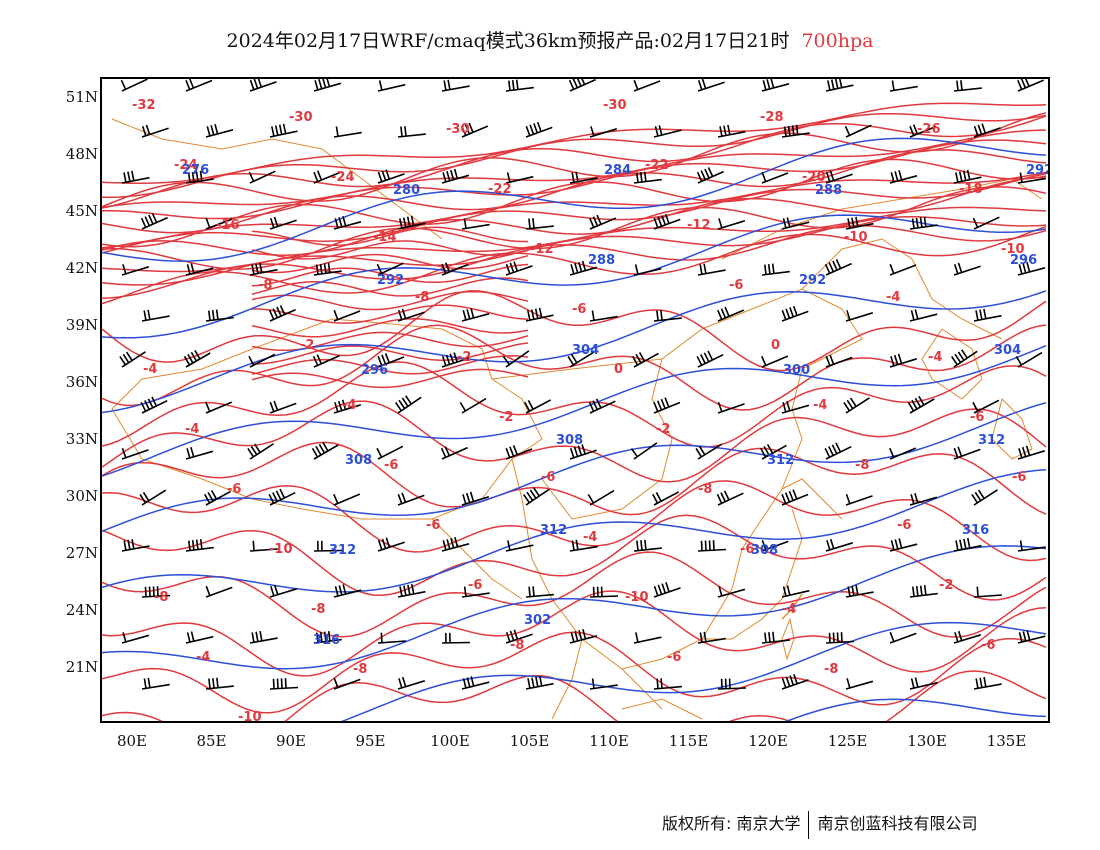  I want to click on lon-label: 90E, so click(291, 741).